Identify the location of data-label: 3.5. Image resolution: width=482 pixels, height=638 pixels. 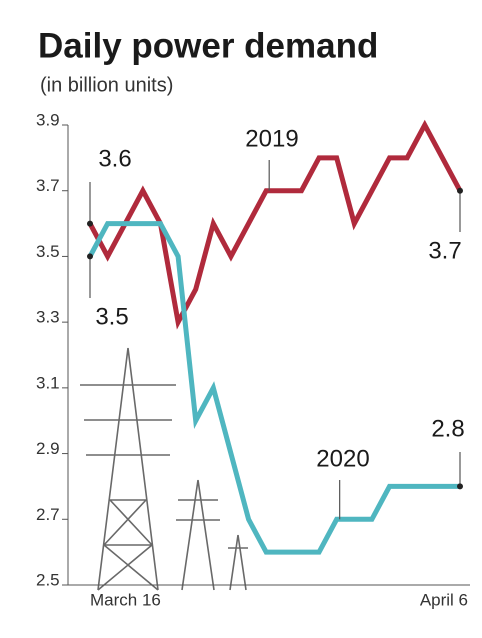
(111, 316).